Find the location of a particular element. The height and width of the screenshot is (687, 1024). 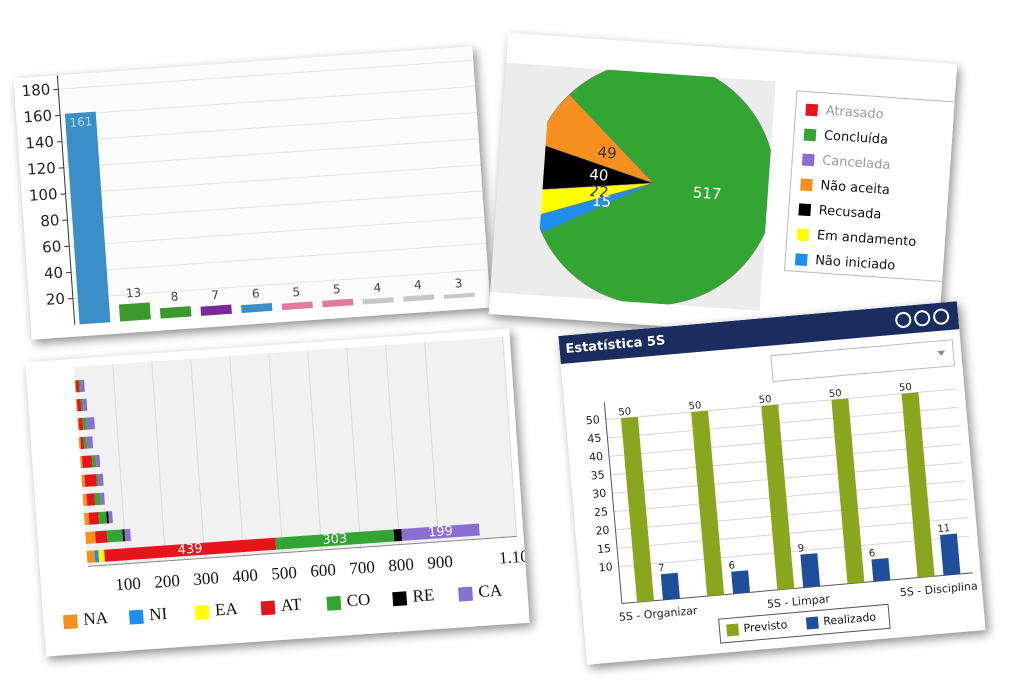

y-tick-label: 100 is located at coordinates (43, 195).